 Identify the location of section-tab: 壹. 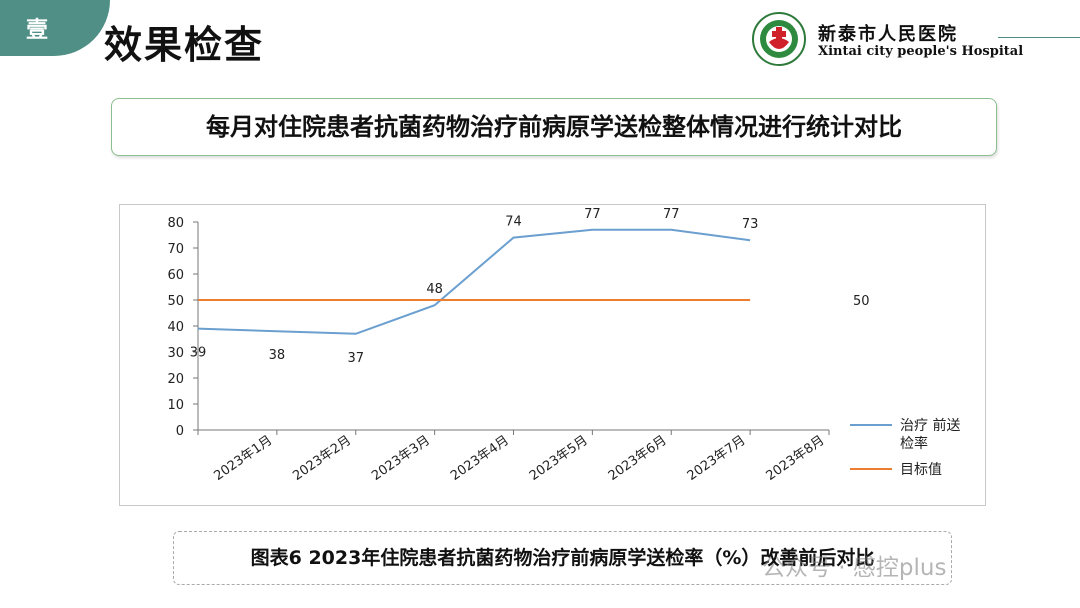
(55, 28).